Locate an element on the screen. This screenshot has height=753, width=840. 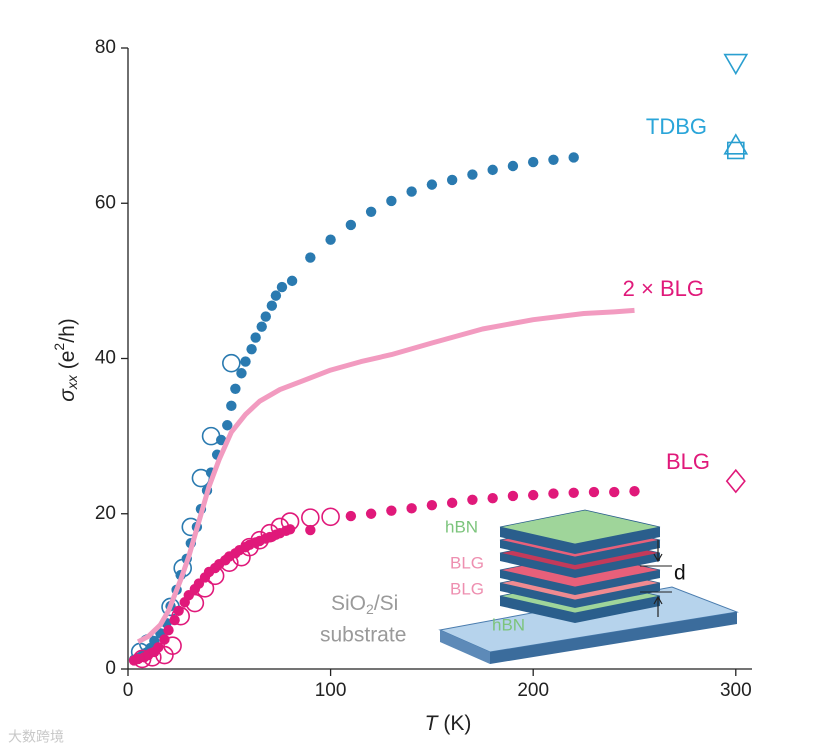
inset-label: SiO2/Si is located at coordinates (364, 604).